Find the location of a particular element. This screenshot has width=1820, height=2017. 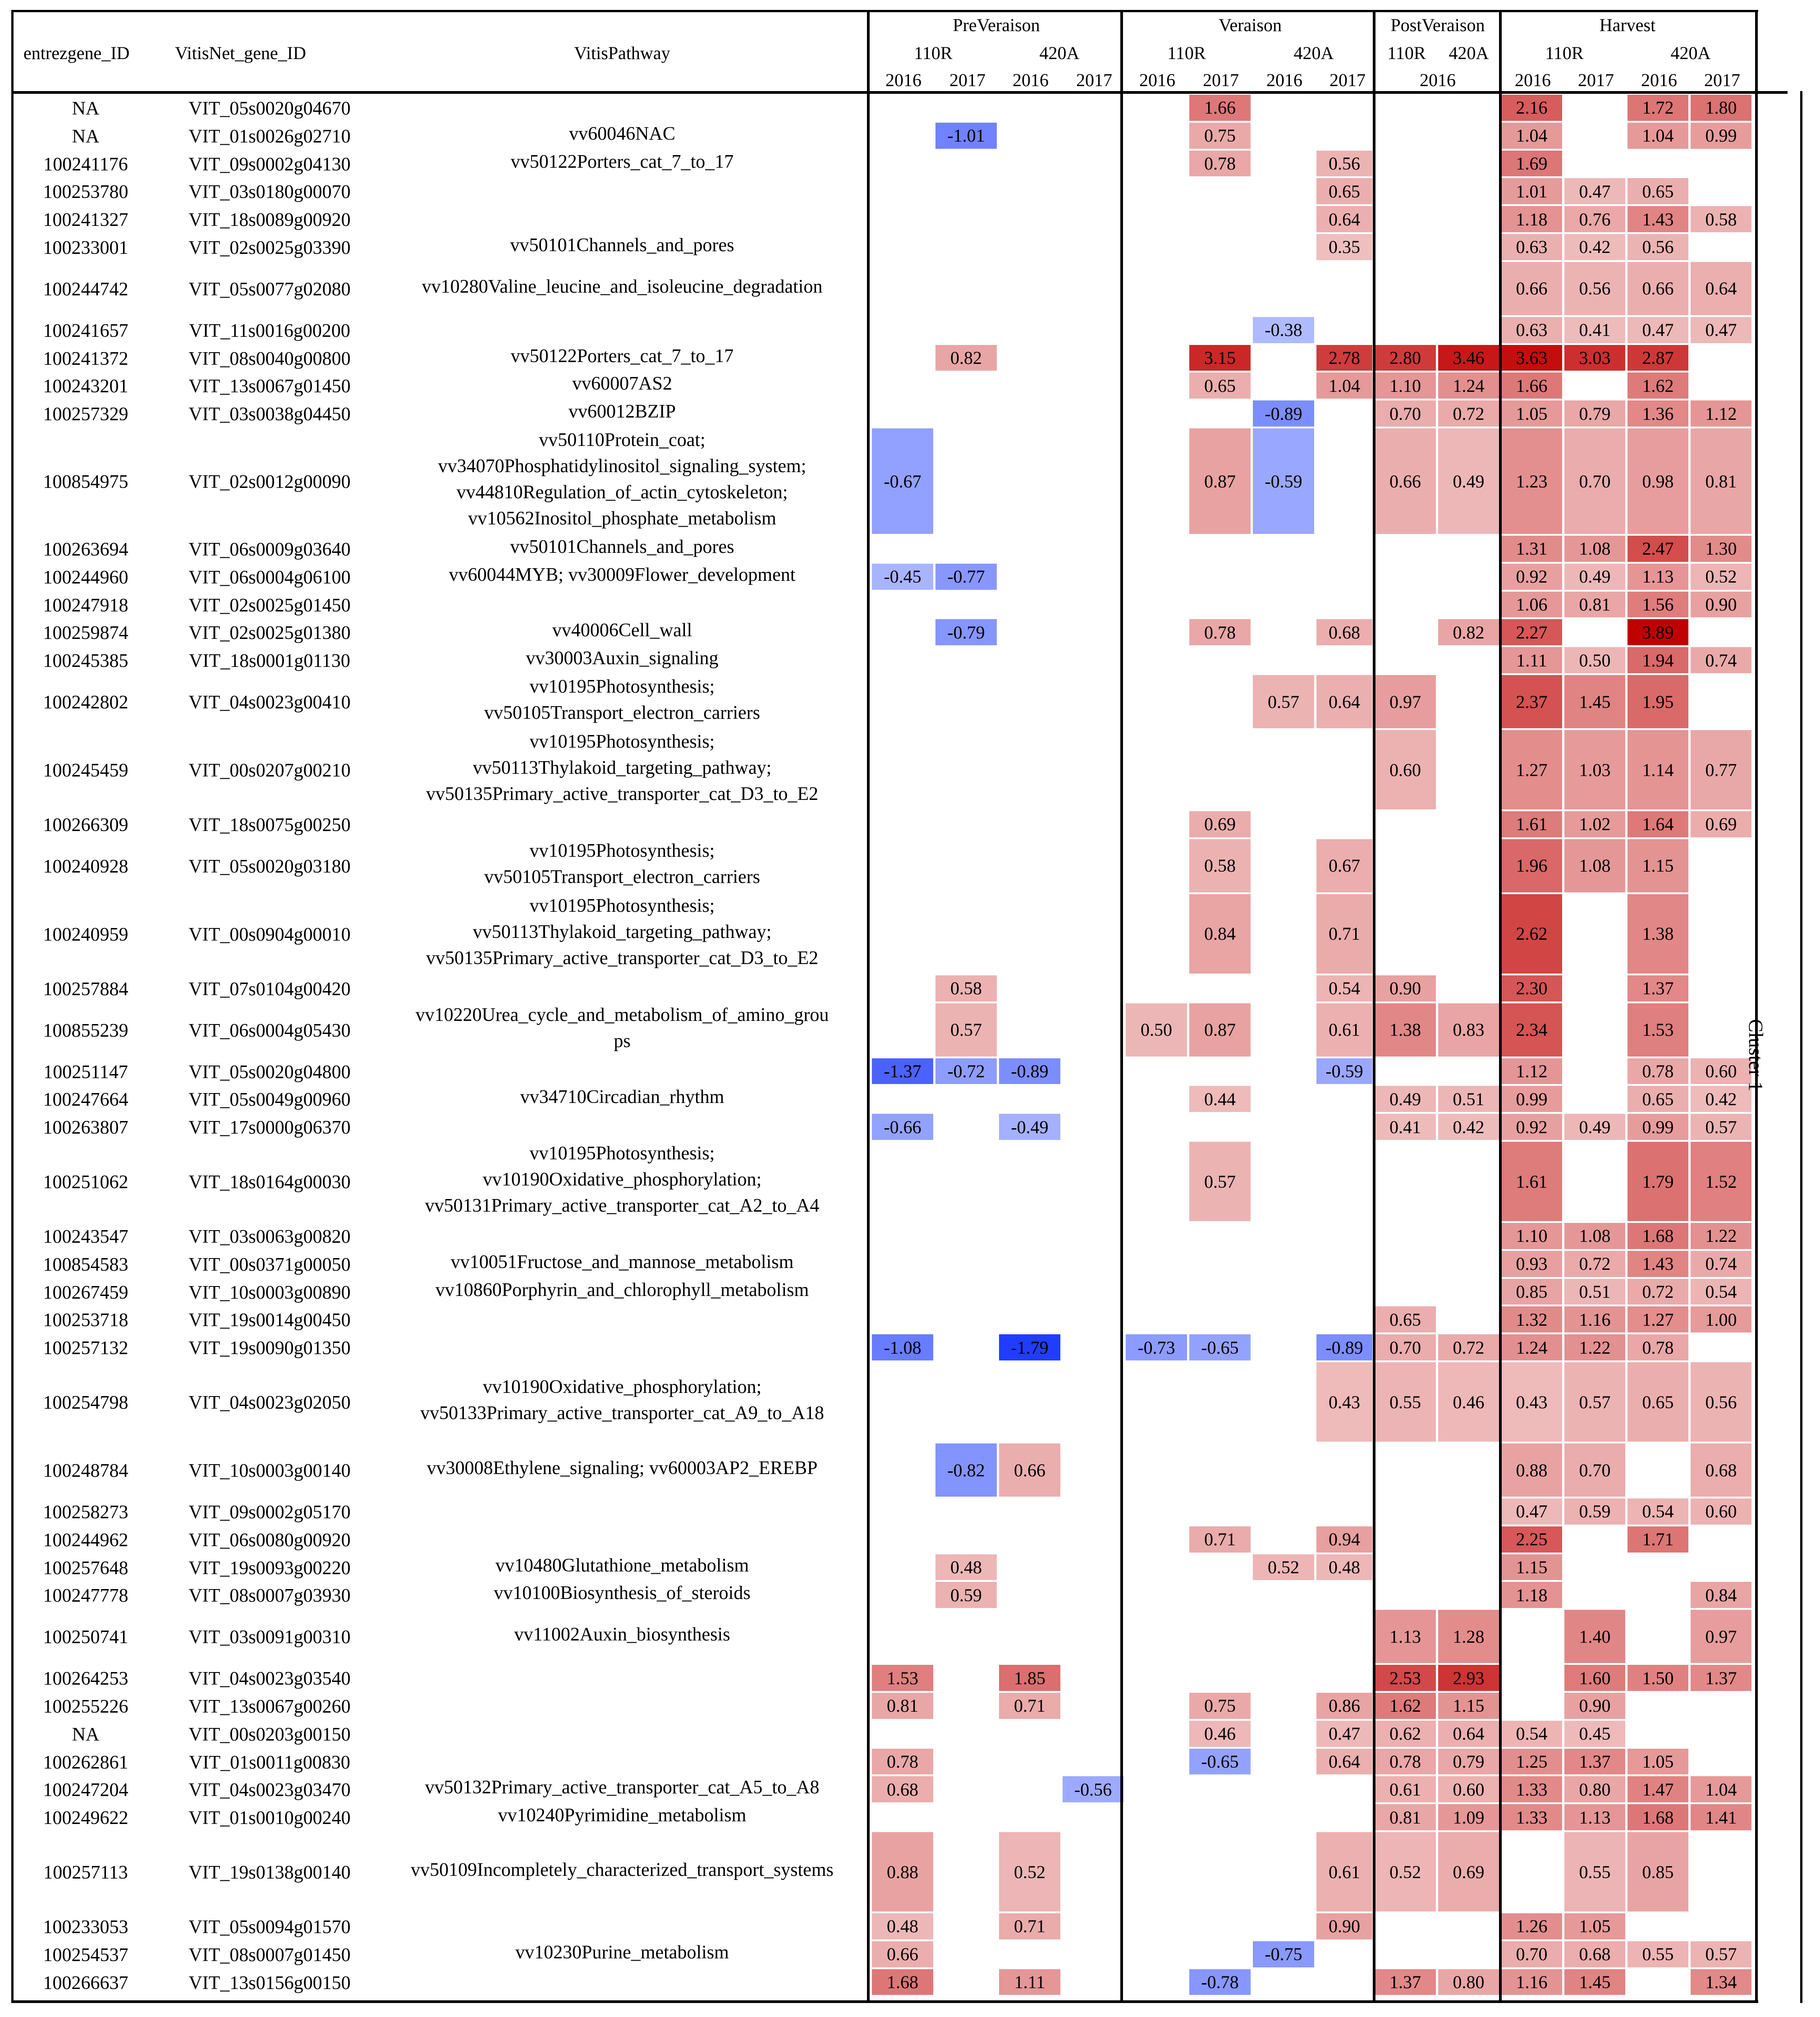

heatmap-cell: 0.42 is located at coordinates (1470, 1128).